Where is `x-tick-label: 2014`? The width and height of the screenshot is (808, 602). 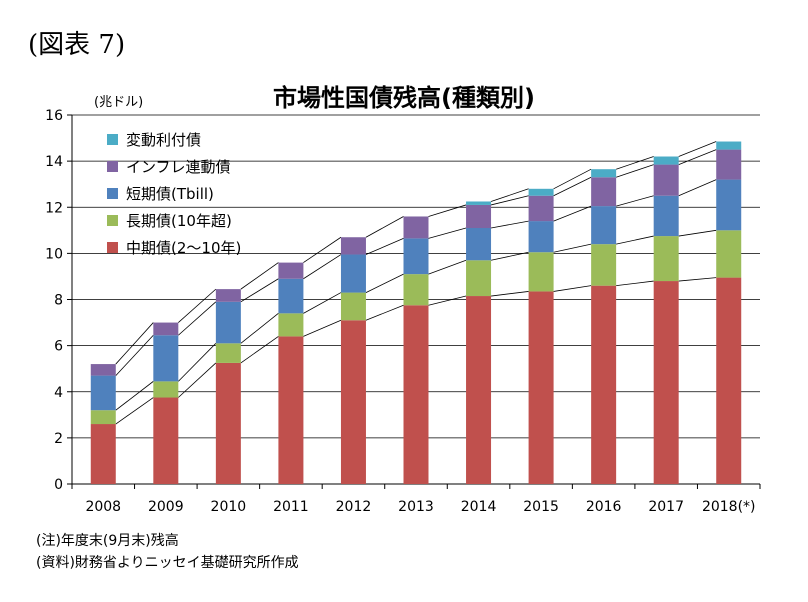 x-tick-label: 2014 is located at coordinates (479, 507).